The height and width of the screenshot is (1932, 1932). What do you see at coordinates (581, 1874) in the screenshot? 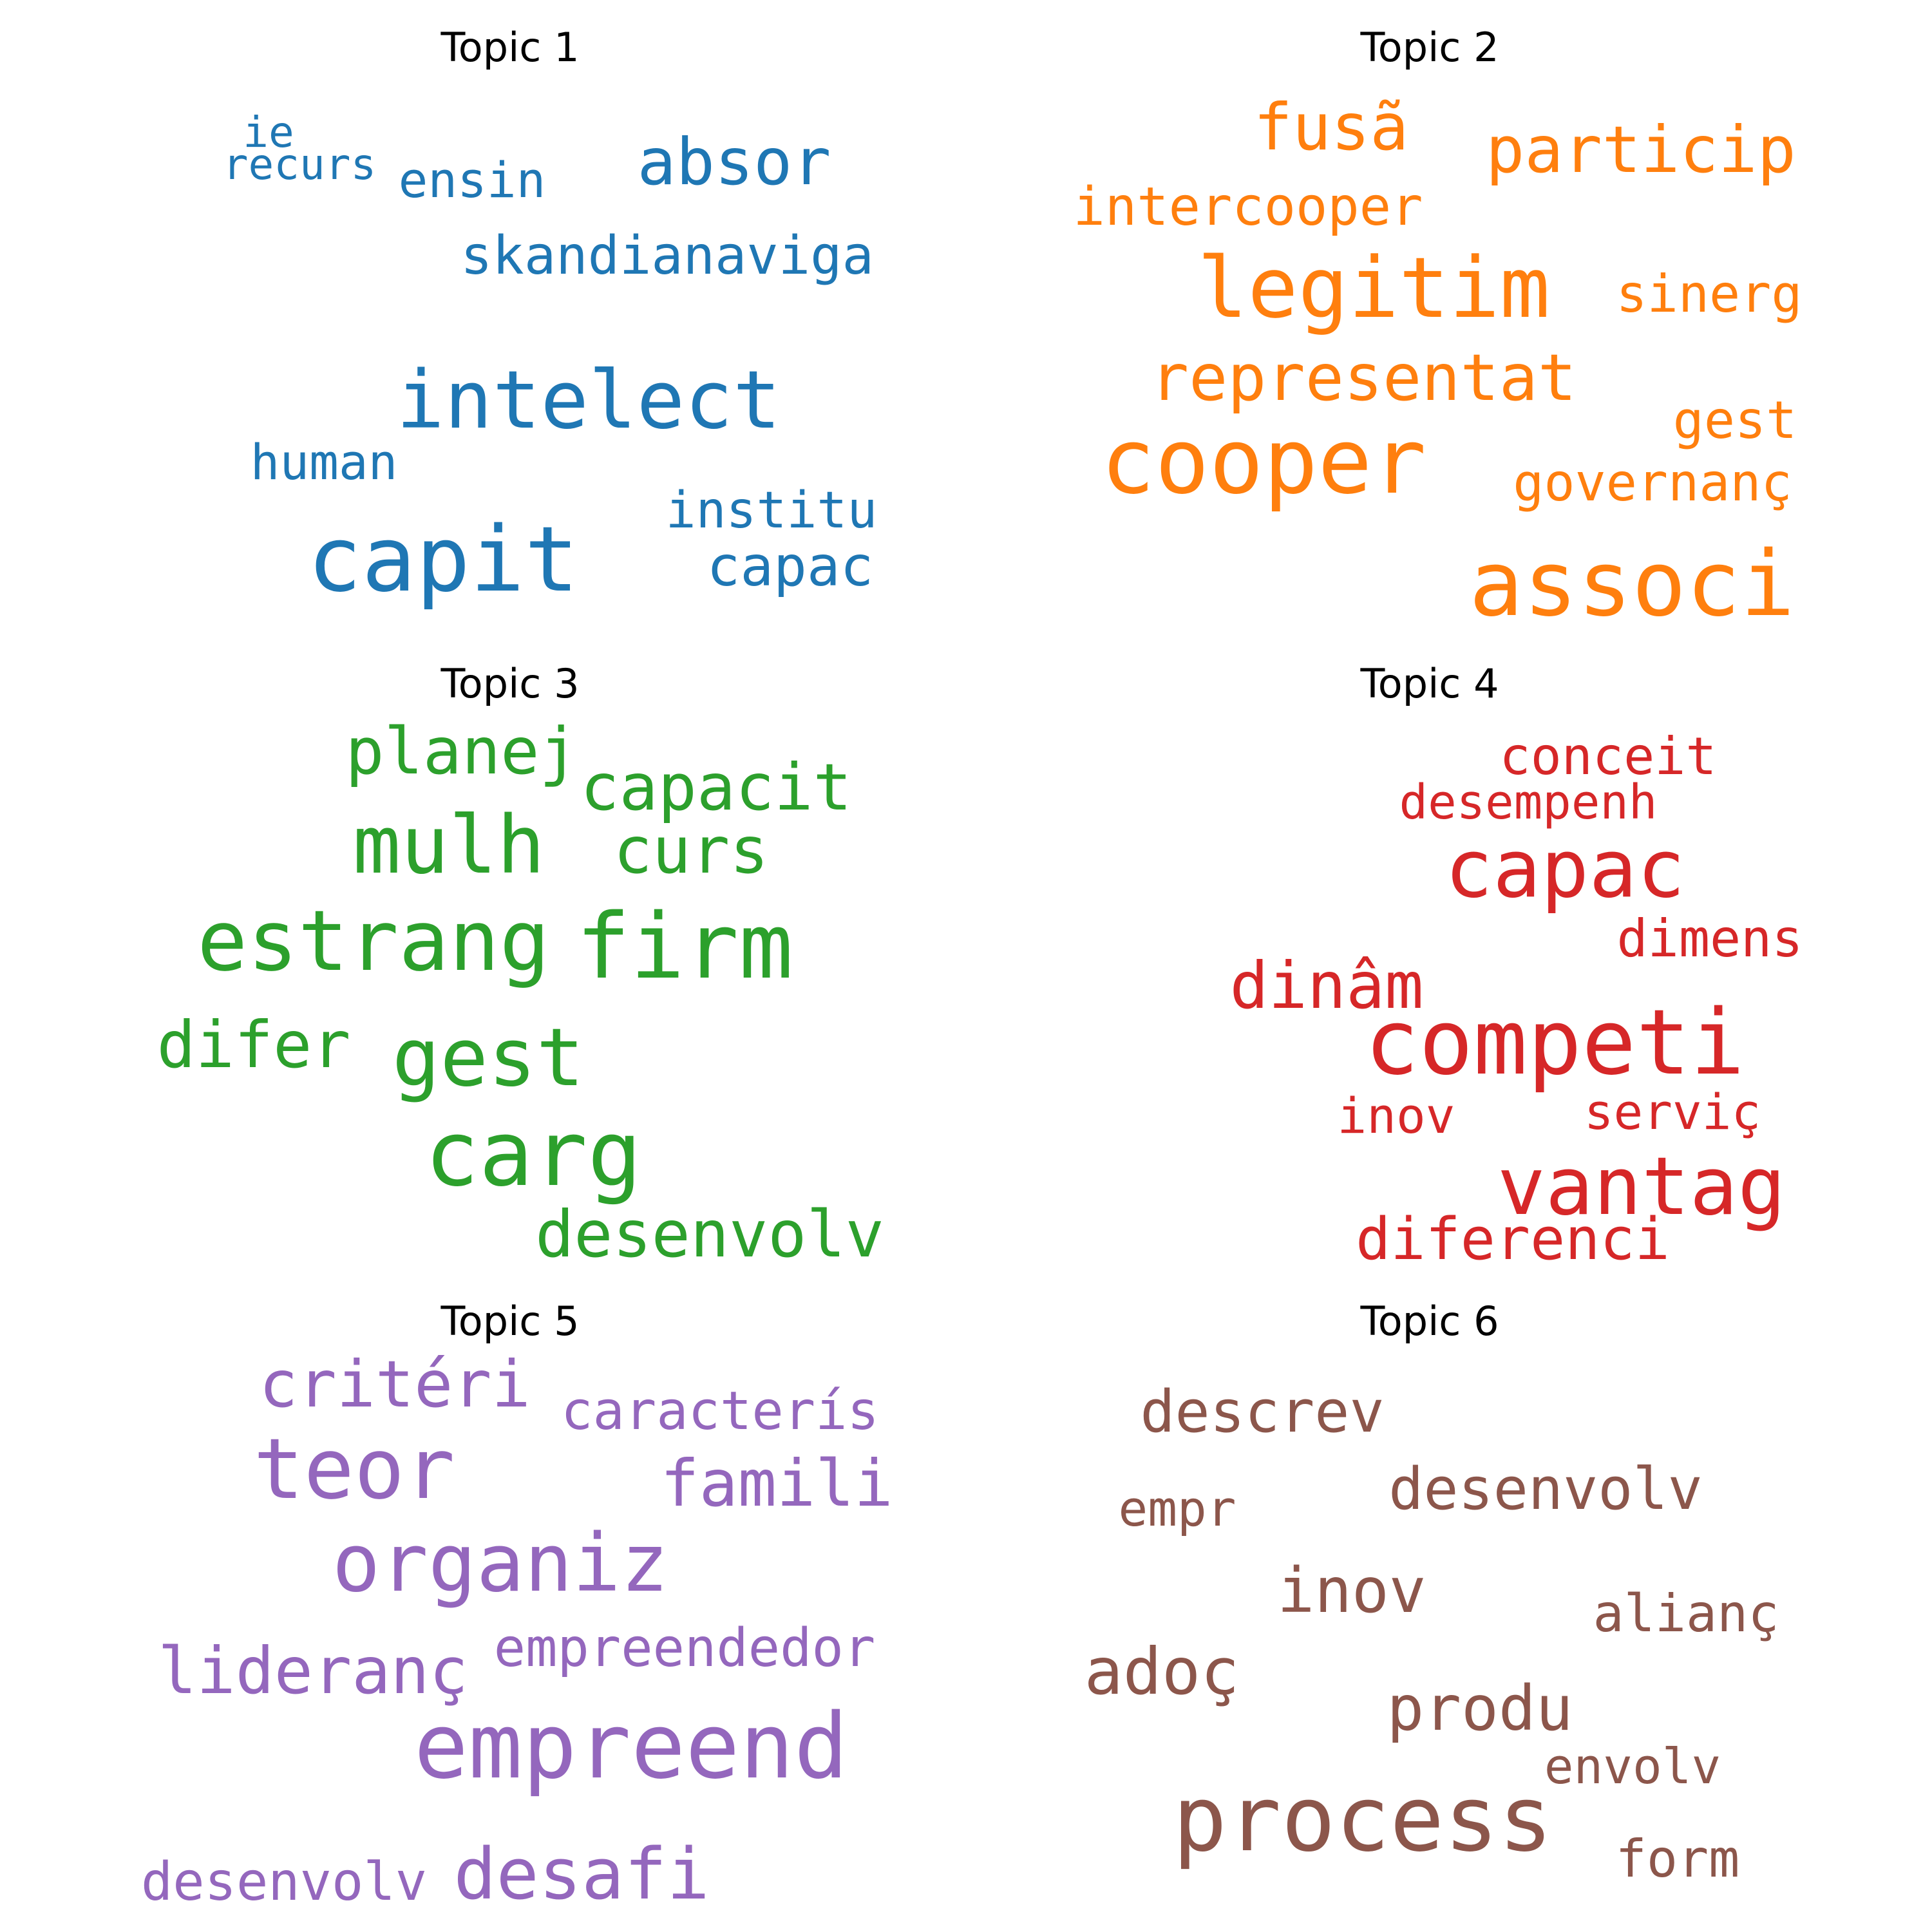
I see `topic-5-word: desafi` at bounding box center [581, 1874].